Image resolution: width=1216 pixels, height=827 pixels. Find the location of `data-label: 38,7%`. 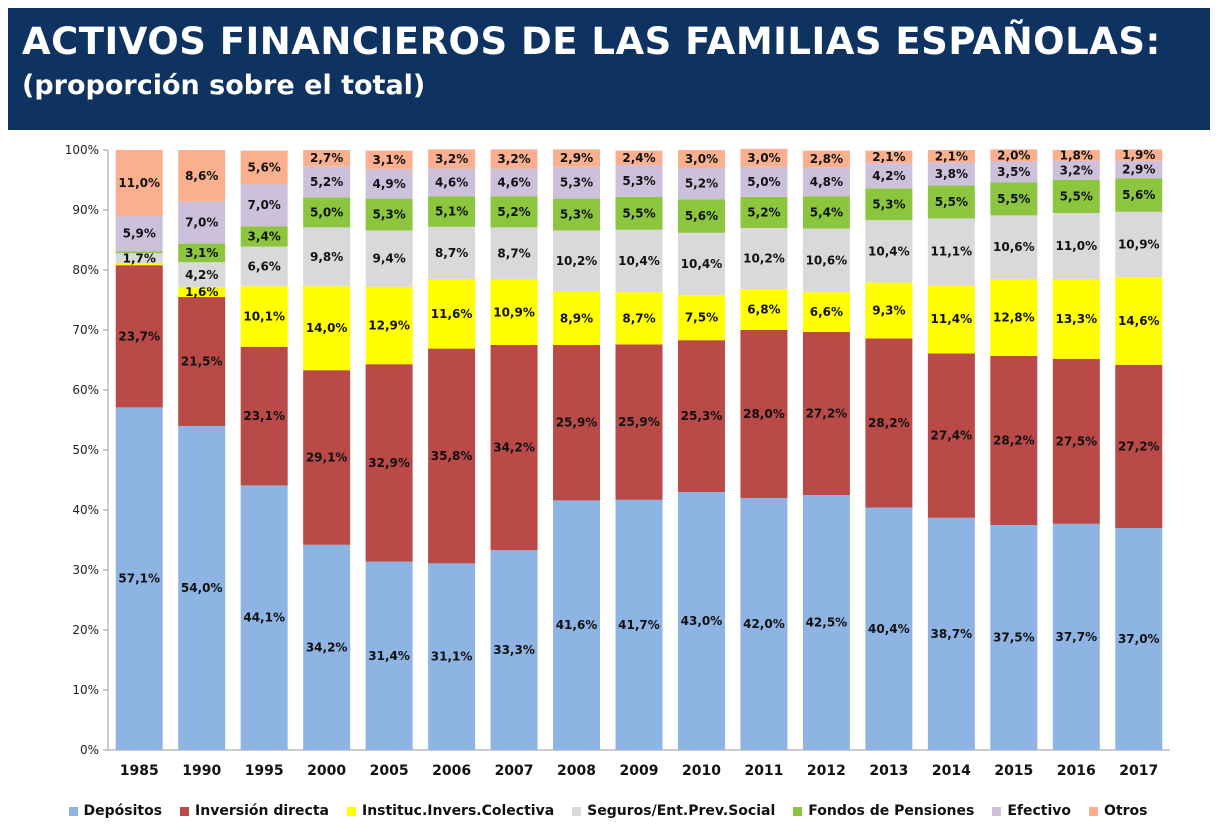

data-label: 38,7% is located at coordinates (952, 634).